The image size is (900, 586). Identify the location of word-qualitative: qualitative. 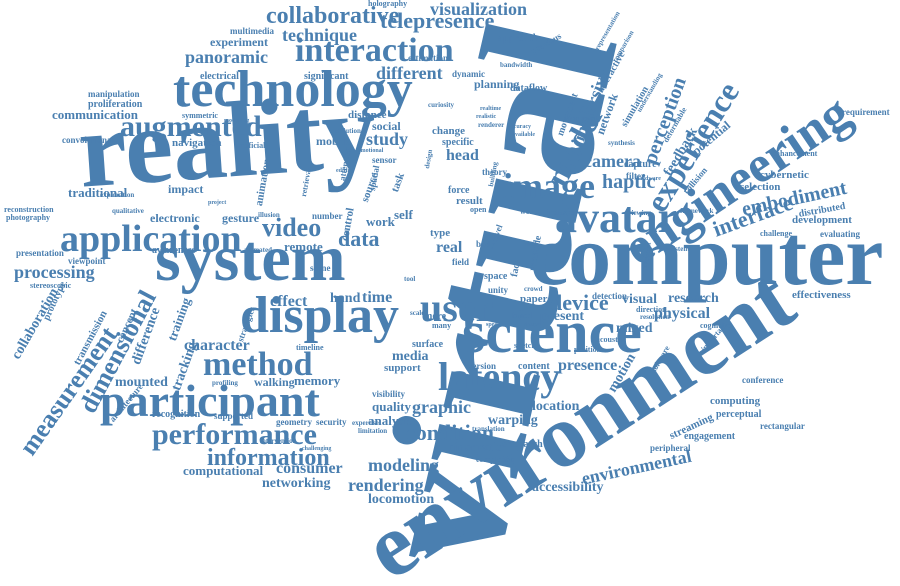
(128, 211).